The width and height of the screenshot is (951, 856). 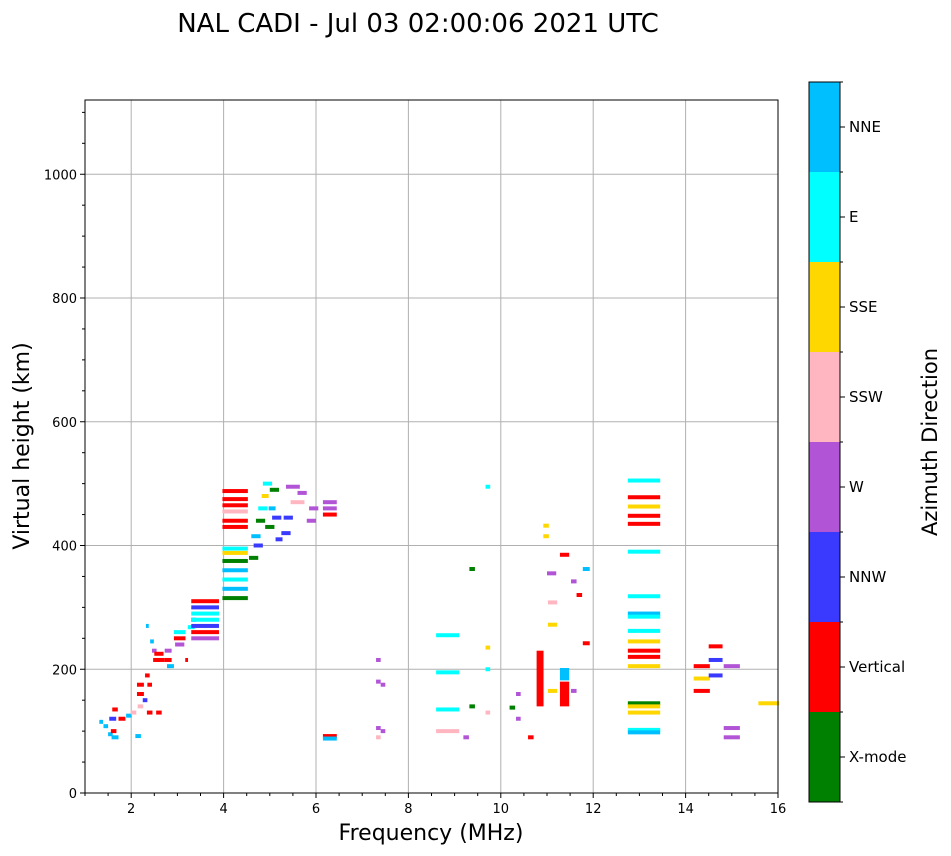 I want to click on x-axis-label: Frequency (MHz), so click(x=431, y=833).